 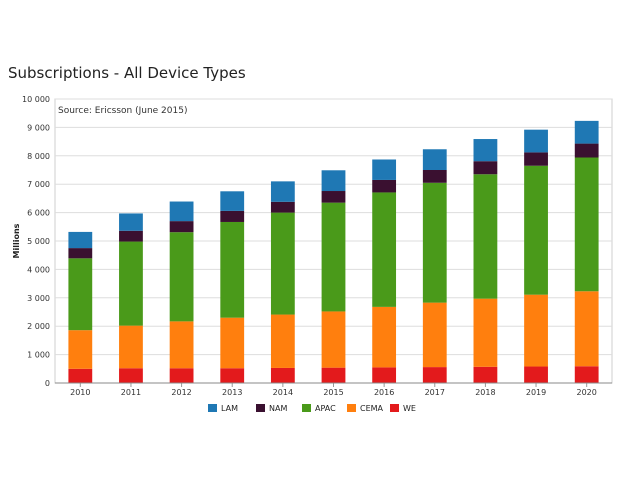 What do you see at coordinates (384, 392) in the screenshot?
I see `x-tick-label: 2016` at bounding box center [384, 392].